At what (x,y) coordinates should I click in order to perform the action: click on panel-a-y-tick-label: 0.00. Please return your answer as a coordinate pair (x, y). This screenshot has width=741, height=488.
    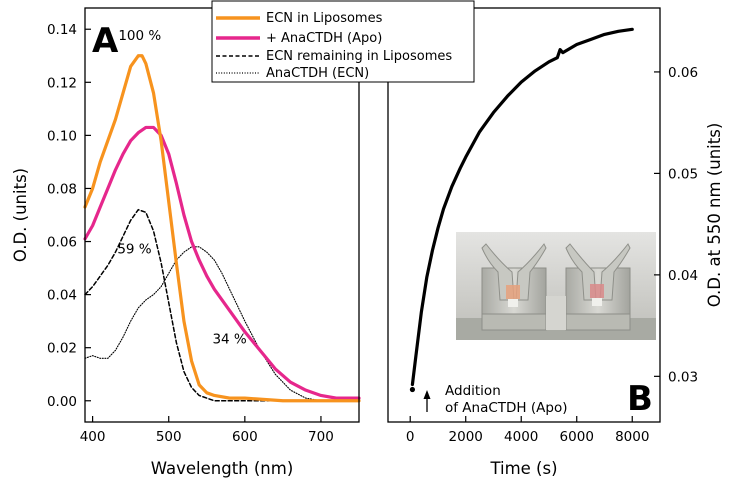
    Looking at the image, I should click on (62, 402).